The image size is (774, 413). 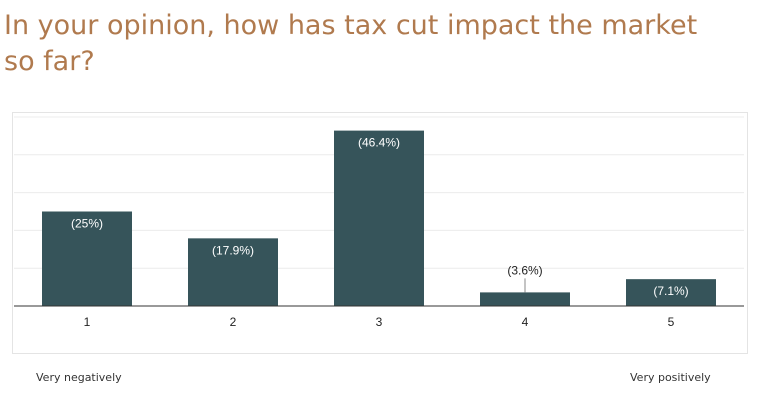 I want to click on x-tick-label-4: 4, so click(x=525, y=322).